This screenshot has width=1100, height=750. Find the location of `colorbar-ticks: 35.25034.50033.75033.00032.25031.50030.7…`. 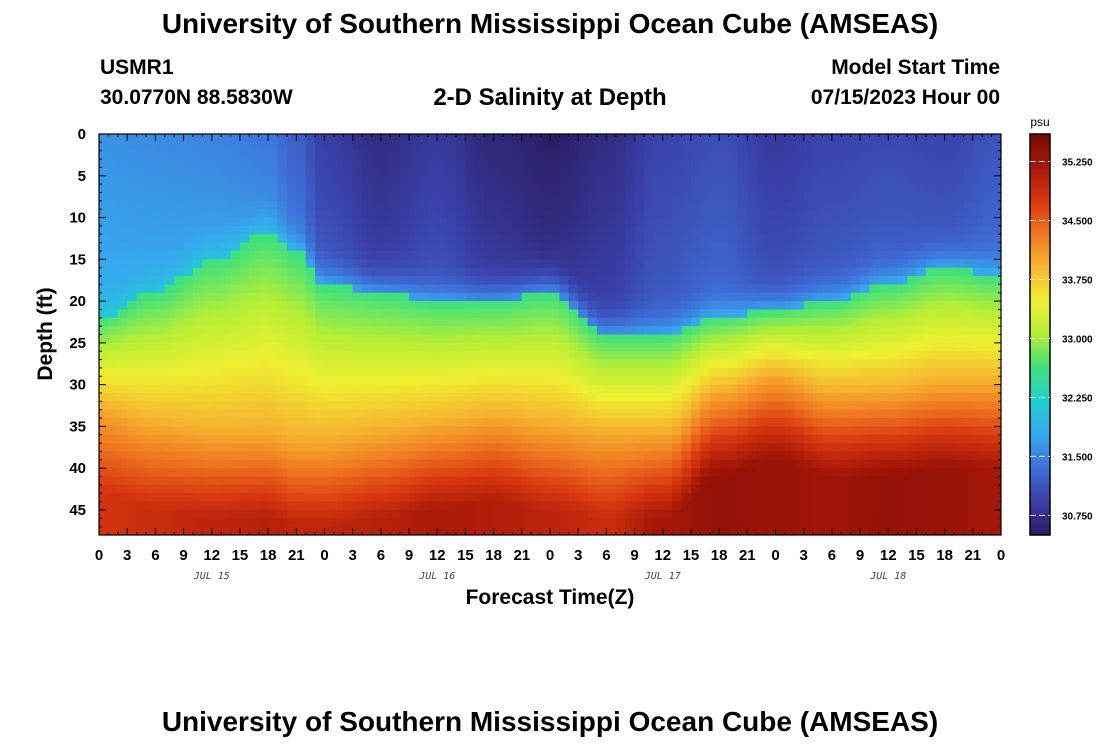

colorbar-ticks: 35.25034.50033.75033.00032.25031.50030.7… is located at coordinates (1061, 340).